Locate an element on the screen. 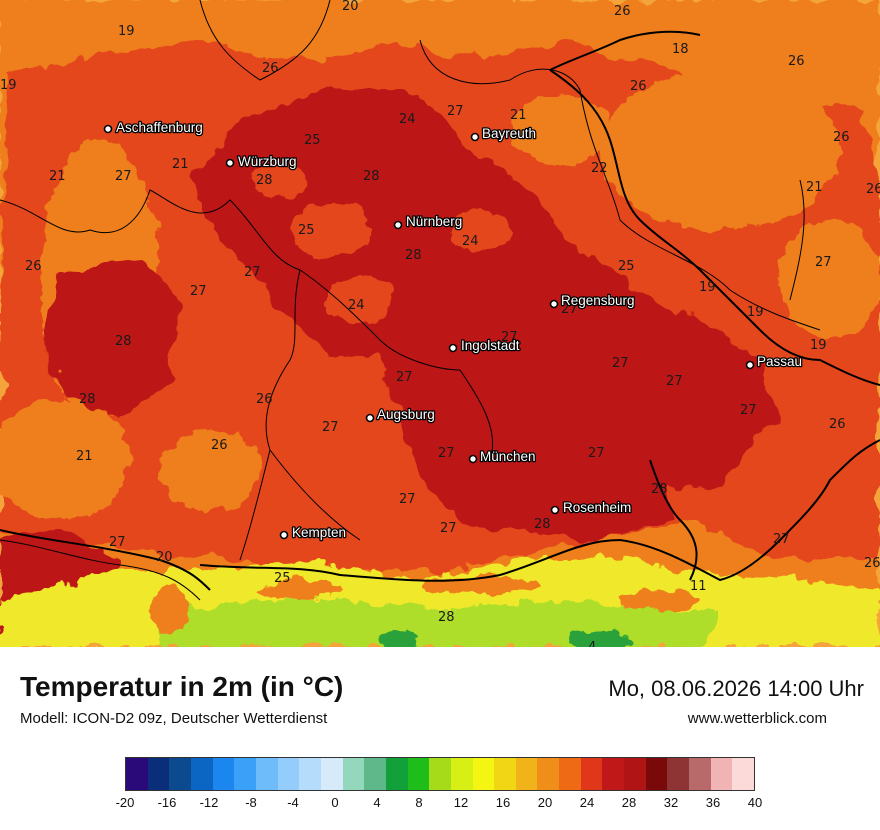 This screenshot has width=880, height=830. legend-tick-label: 28 is located at coordinates (629, 802).